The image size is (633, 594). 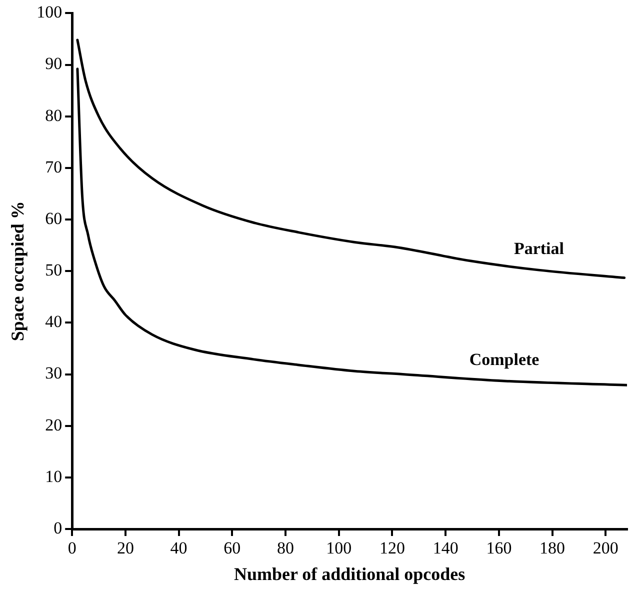 What do you see at coordinates (53, 270) in the screenshot?
I see `y-tick-label: 50` at bounding box center [53, 270].